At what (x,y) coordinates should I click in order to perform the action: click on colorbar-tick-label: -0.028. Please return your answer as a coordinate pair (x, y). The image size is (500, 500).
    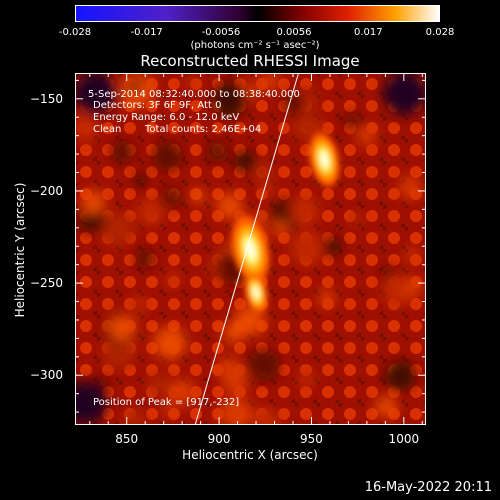
    Looking at the image, I should click on (75, 32).